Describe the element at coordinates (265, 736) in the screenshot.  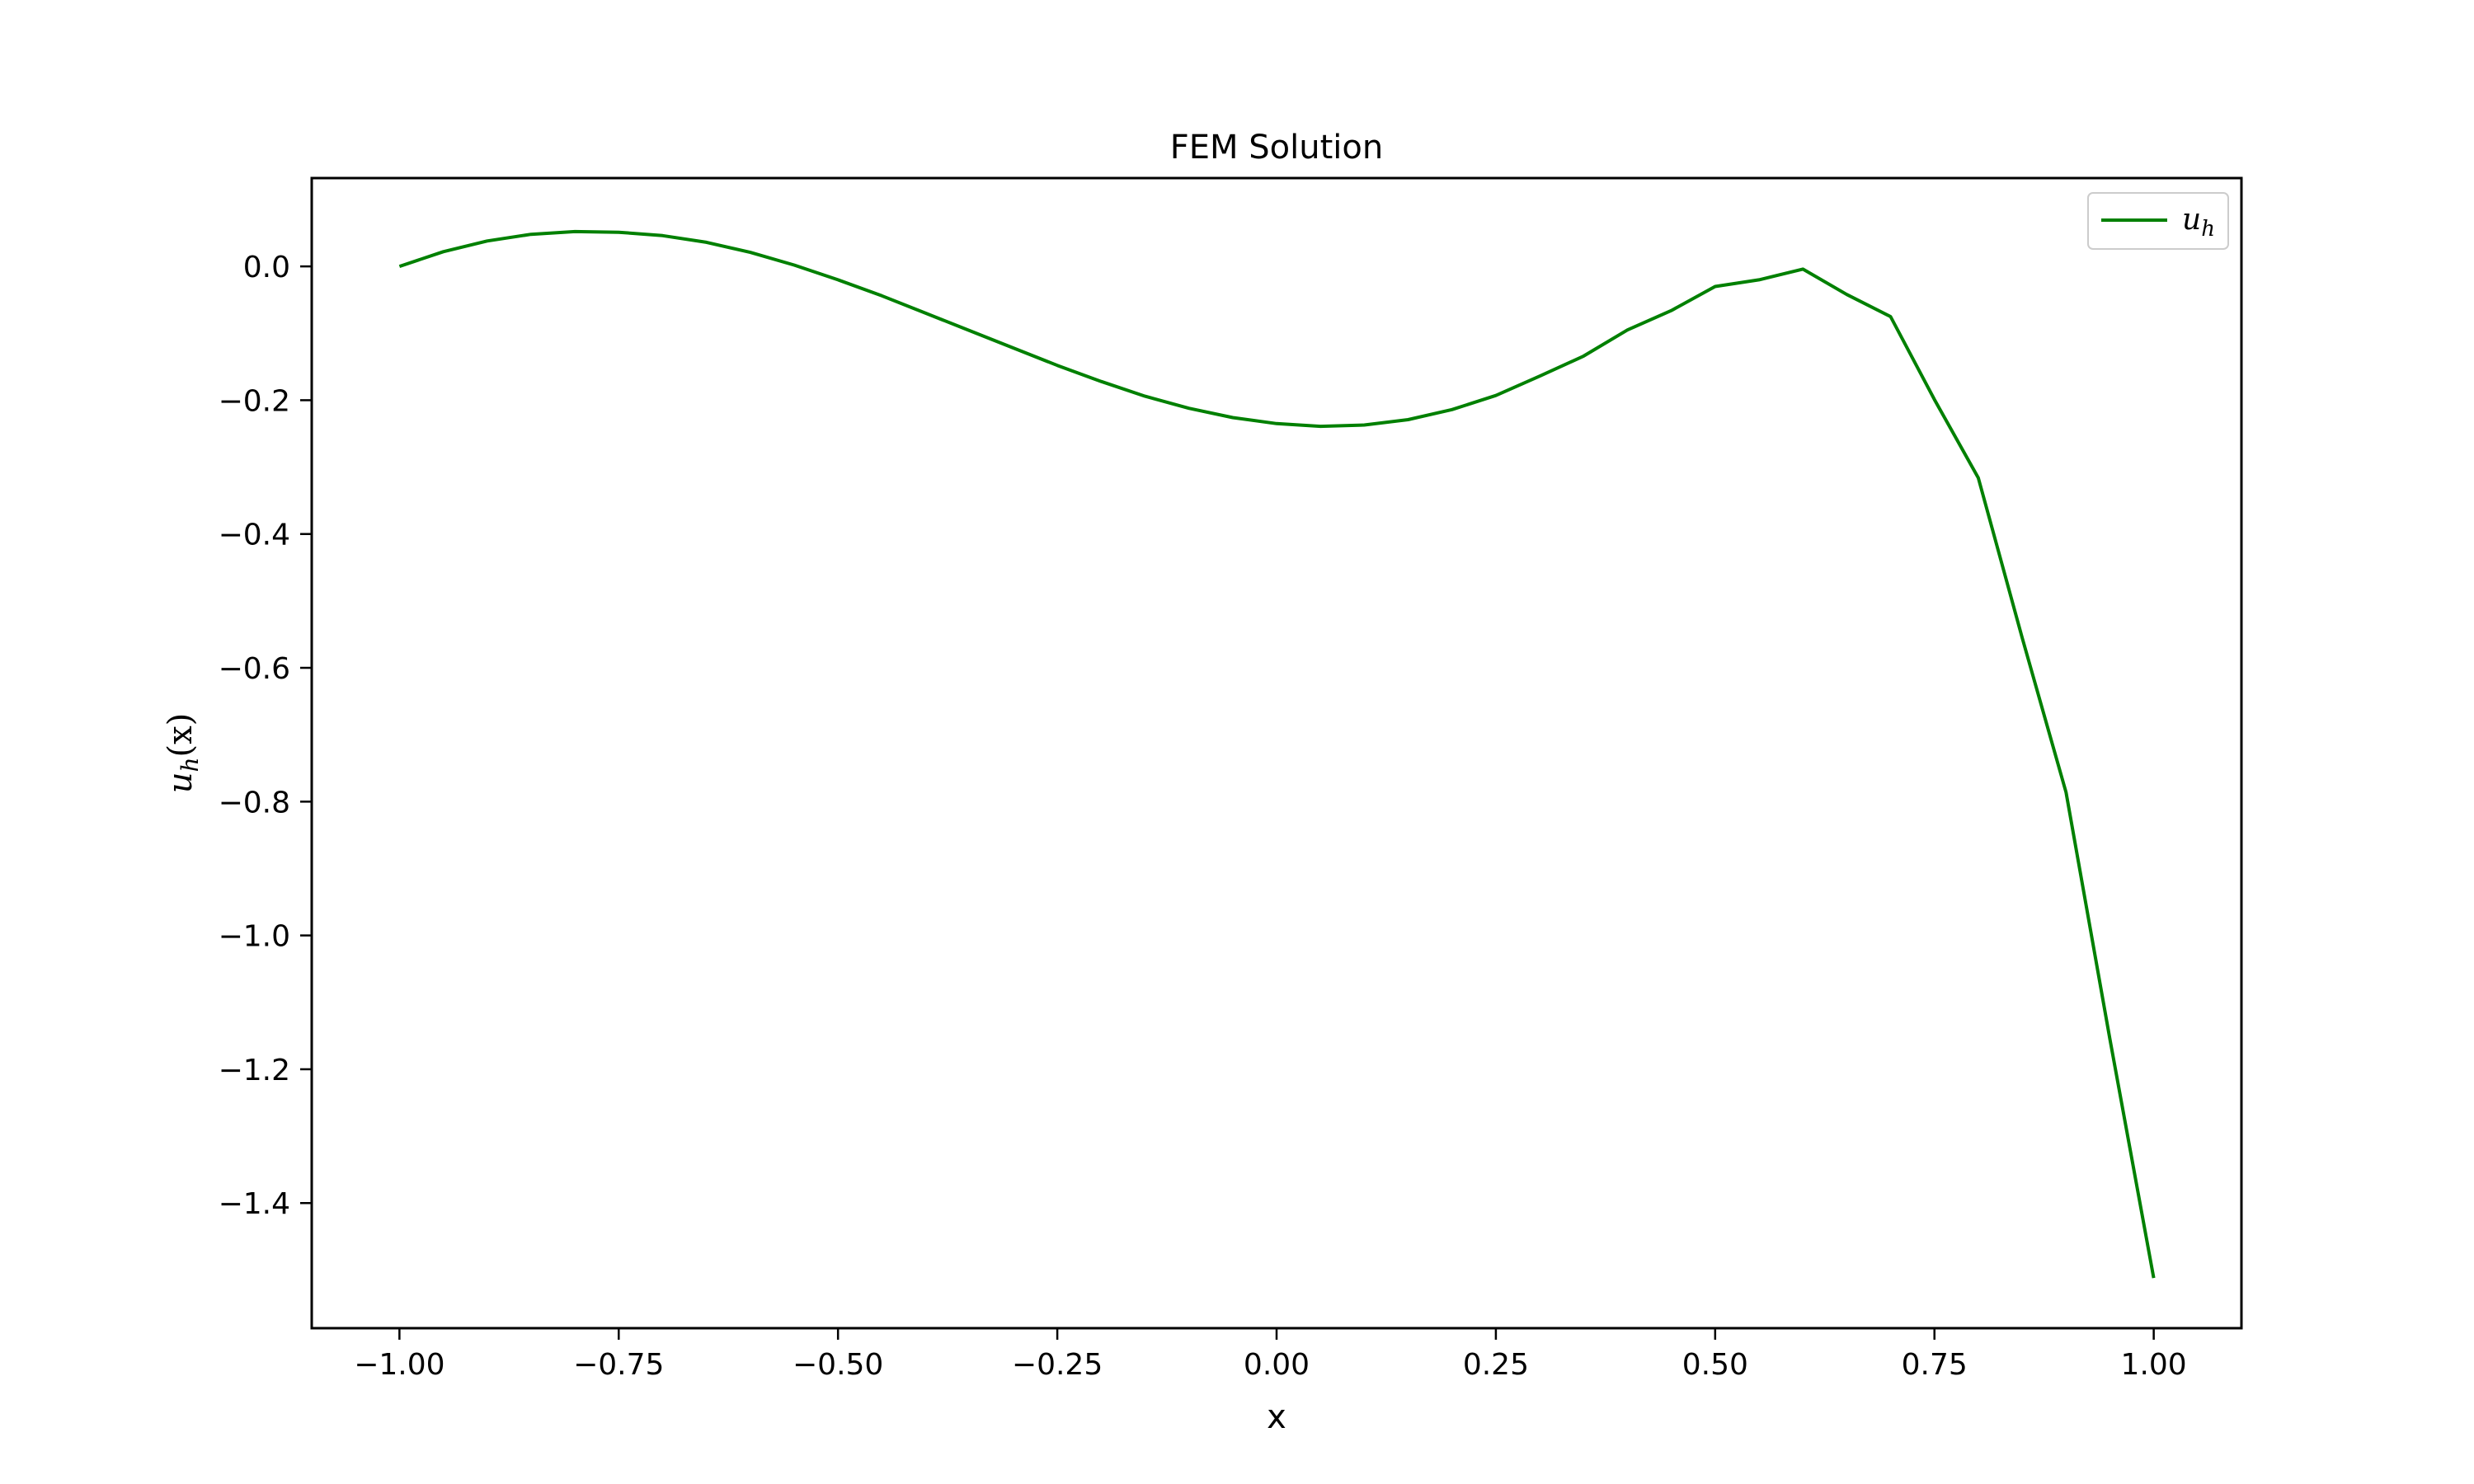
I see `y-axis: 0.0 −0.2 −0.4 −0.6 −0.8 −1.0 −1.2 −1.4` at that location.